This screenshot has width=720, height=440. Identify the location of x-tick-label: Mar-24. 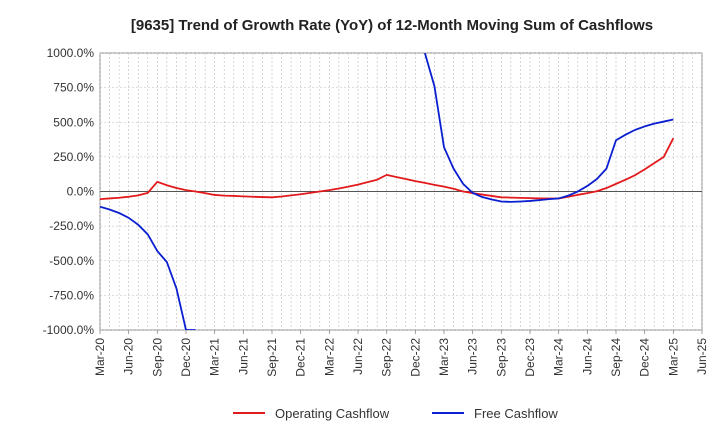
(559, 357).